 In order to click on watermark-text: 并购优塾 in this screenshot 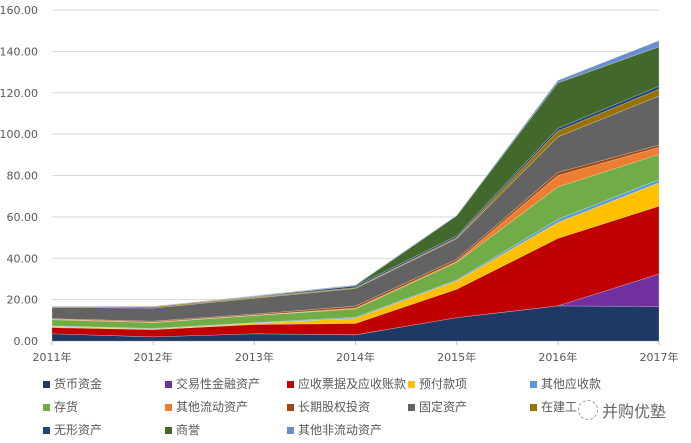, I will do `click(634, 411)`.